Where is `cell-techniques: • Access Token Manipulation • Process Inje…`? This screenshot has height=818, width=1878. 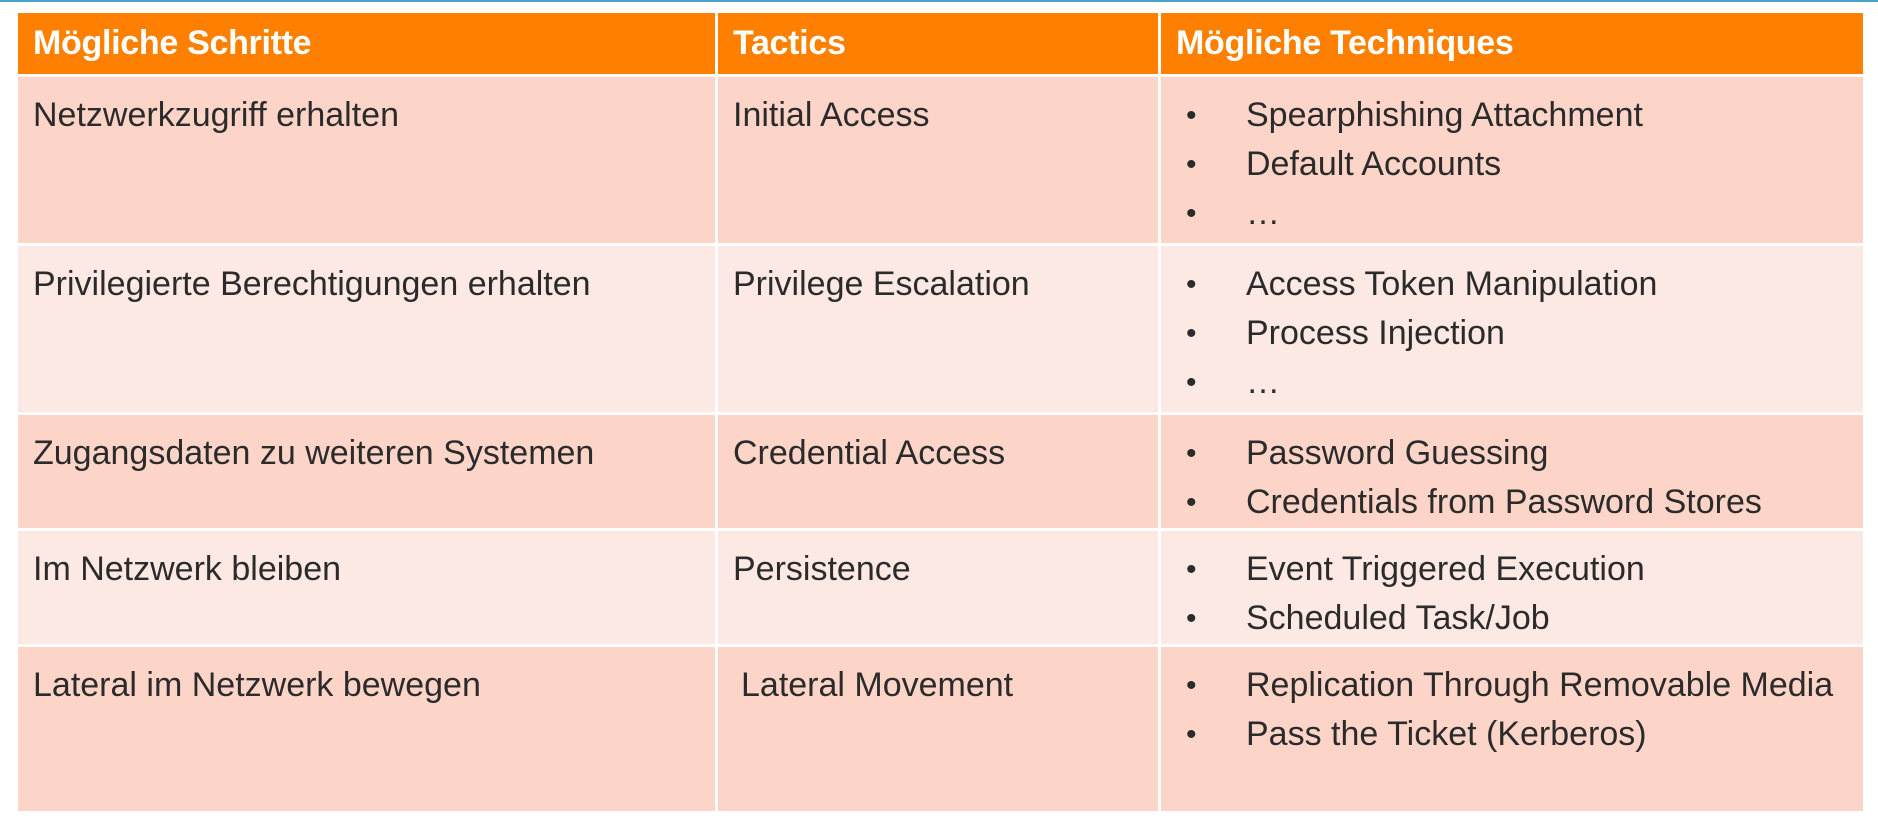
cell-techniques: • Access Token Manipulation • Process Inje… is located at coordinates (1512, 330).